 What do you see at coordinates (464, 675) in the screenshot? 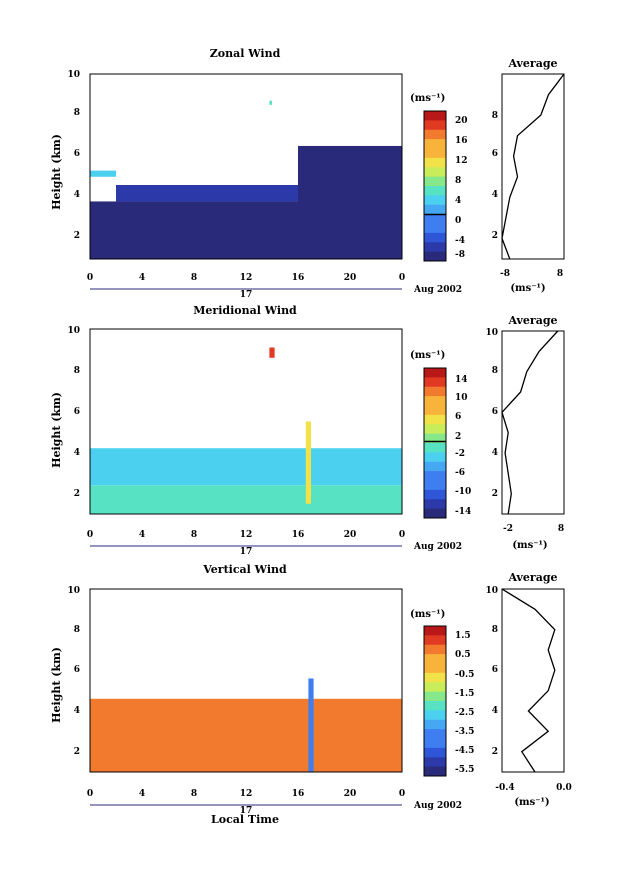
I see `svg-text: -0.5` at bounding box center [464, 675].